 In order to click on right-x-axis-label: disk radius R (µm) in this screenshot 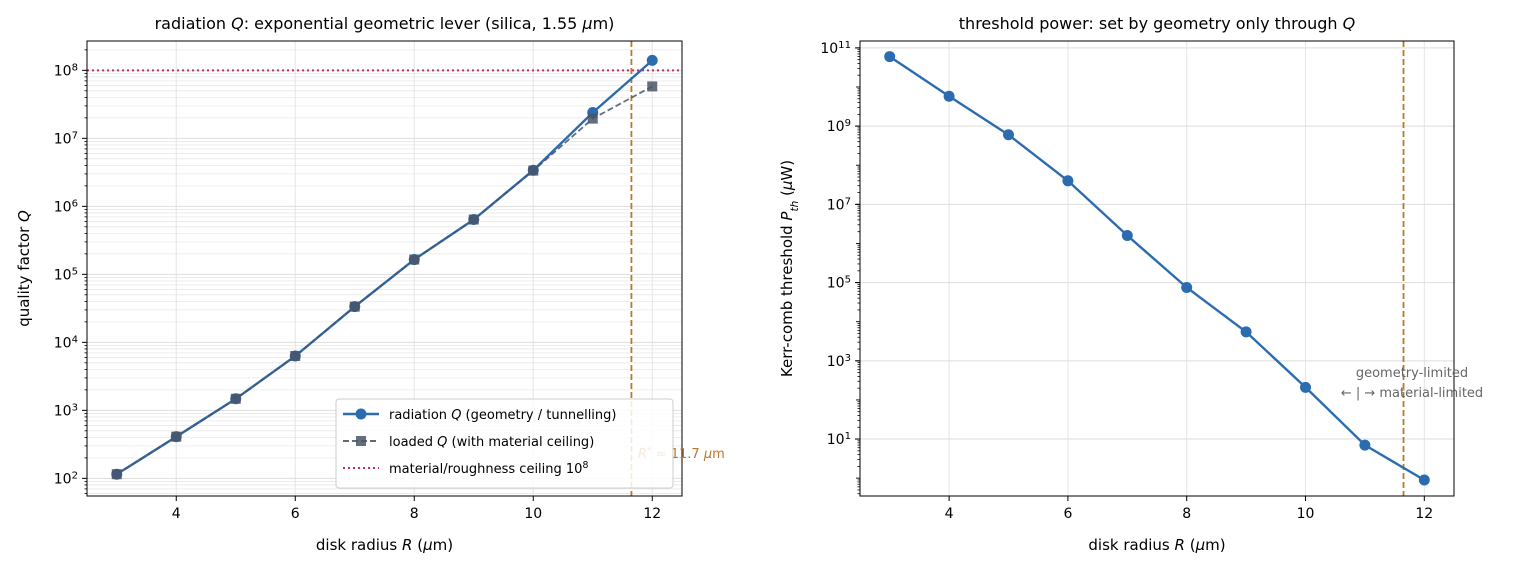, I will do `click(1156, 545)`.